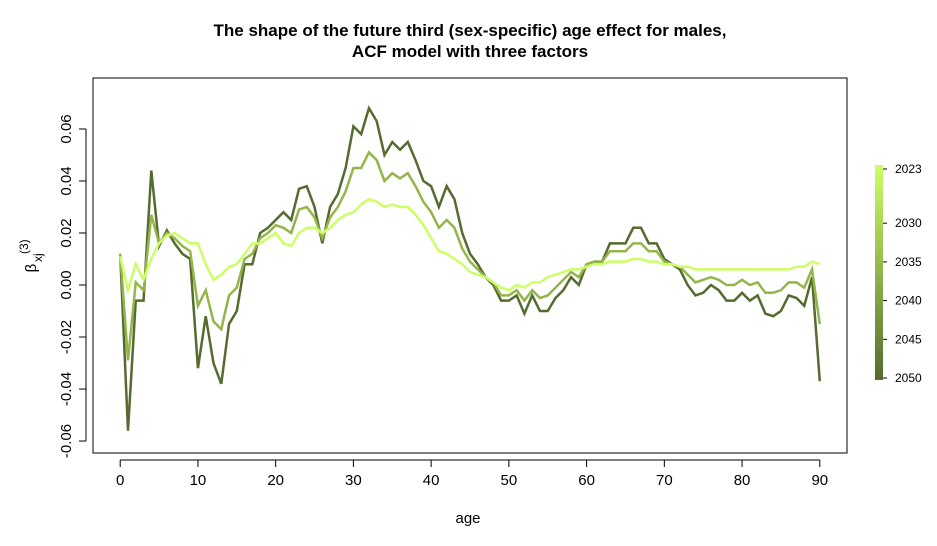  Describe the element at coordinates (469, 246) in the screenshot. I see `series-line` at that location.